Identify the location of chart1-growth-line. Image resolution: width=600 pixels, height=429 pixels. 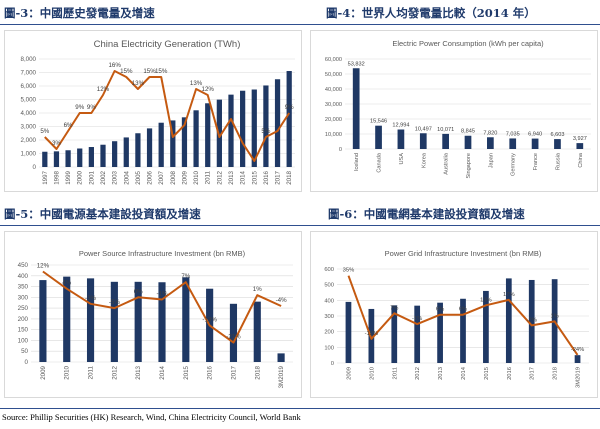
(167, 116).